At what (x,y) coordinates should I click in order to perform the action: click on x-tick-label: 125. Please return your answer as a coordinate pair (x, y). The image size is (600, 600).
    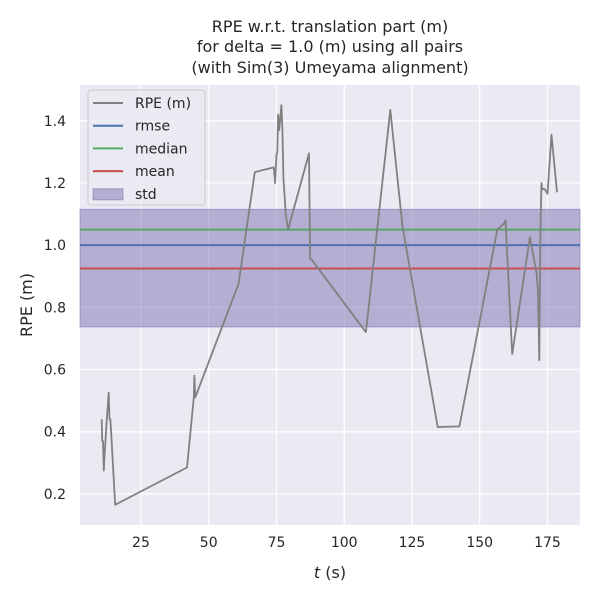
    Looking at the image, I should click on (412, 543).